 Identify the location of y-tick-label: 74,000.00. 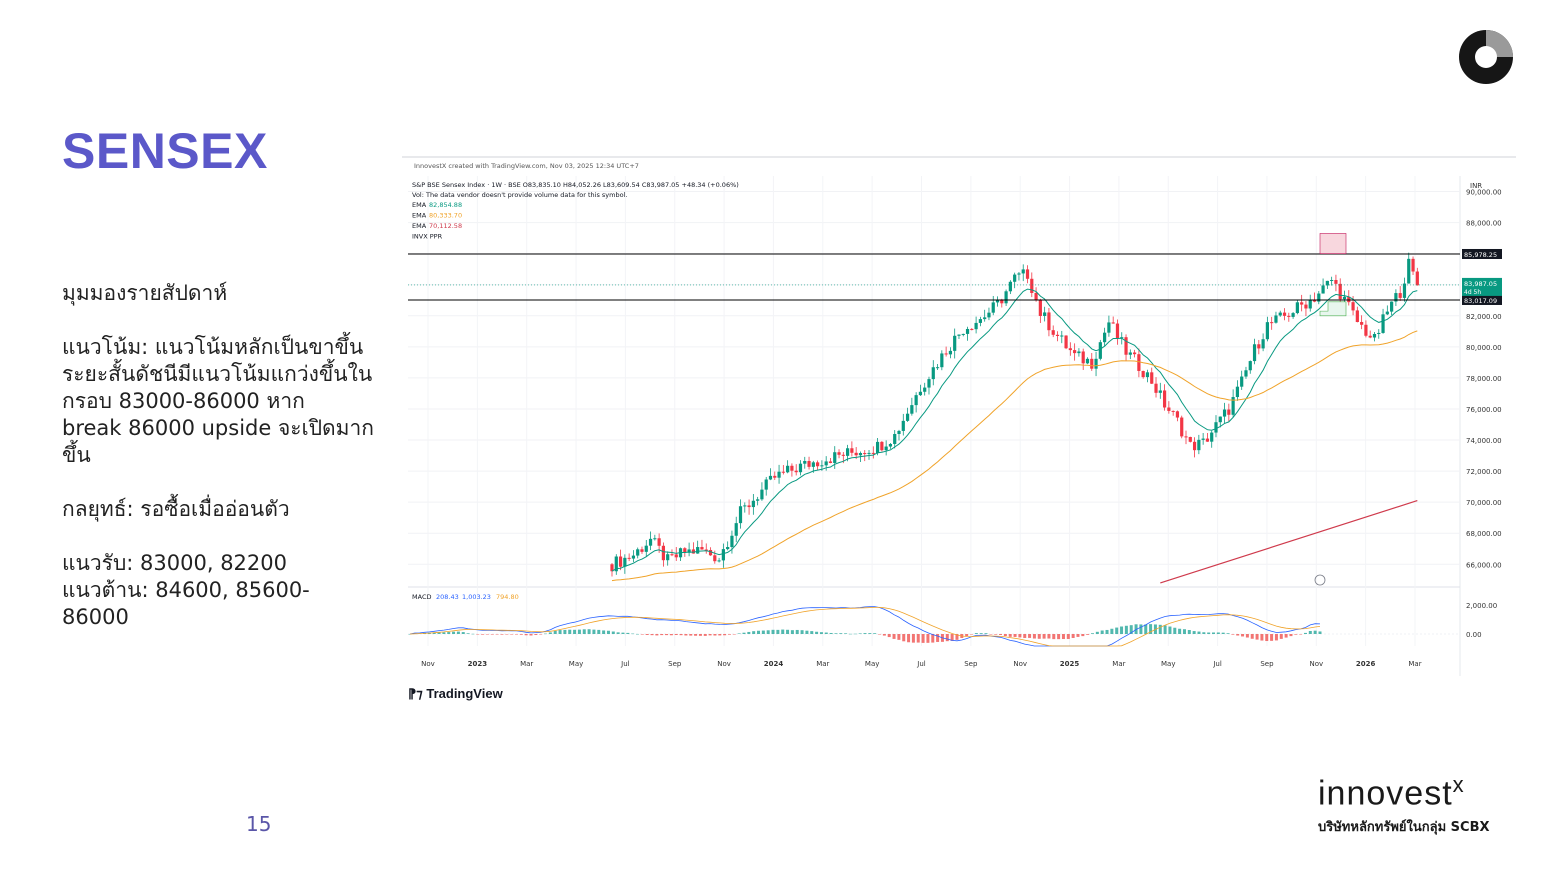
(1484, 441).